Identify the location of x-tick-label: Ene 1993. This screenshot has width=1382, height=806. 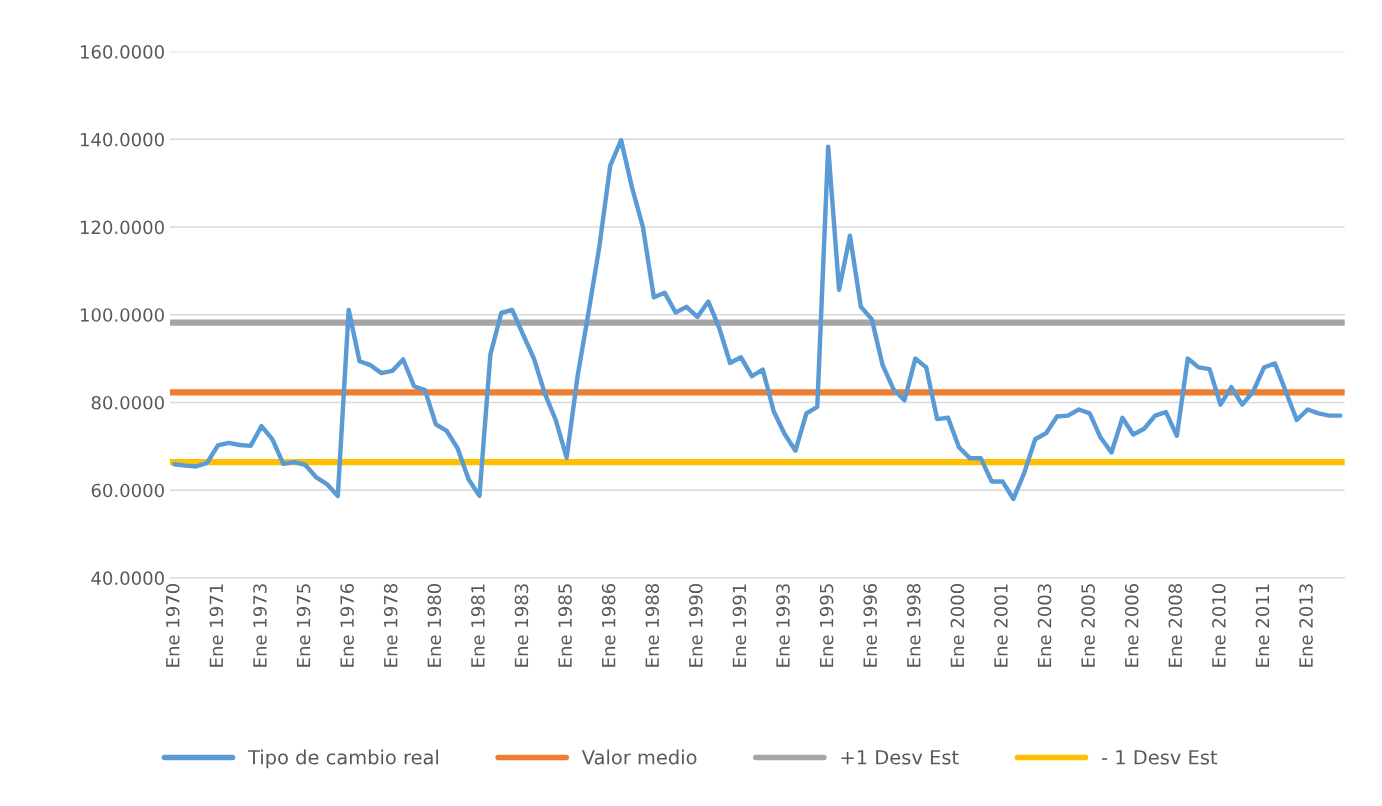
(783, 625).